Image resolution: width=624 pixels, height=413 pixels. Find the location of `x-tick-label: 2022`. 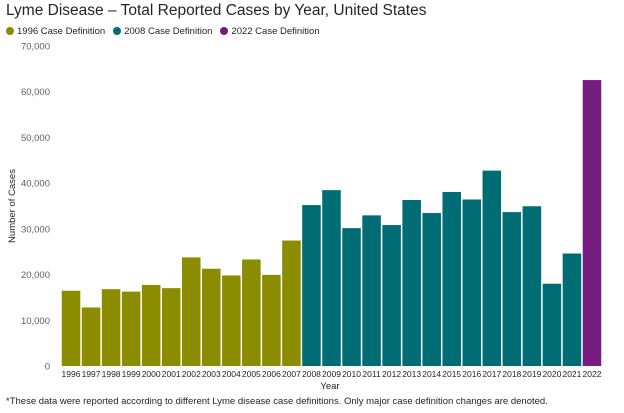

x-tick-label: 2022 is located at coordinates (592, 374).